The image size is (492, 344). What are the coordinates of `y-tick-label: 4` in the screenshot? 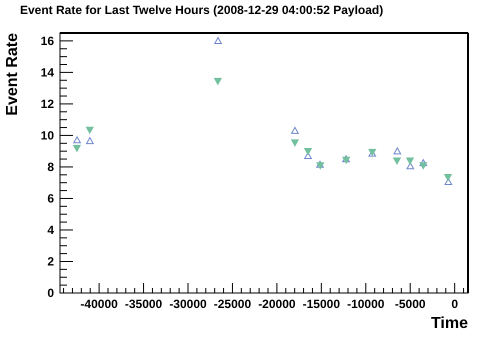 It's located at (50, 229).